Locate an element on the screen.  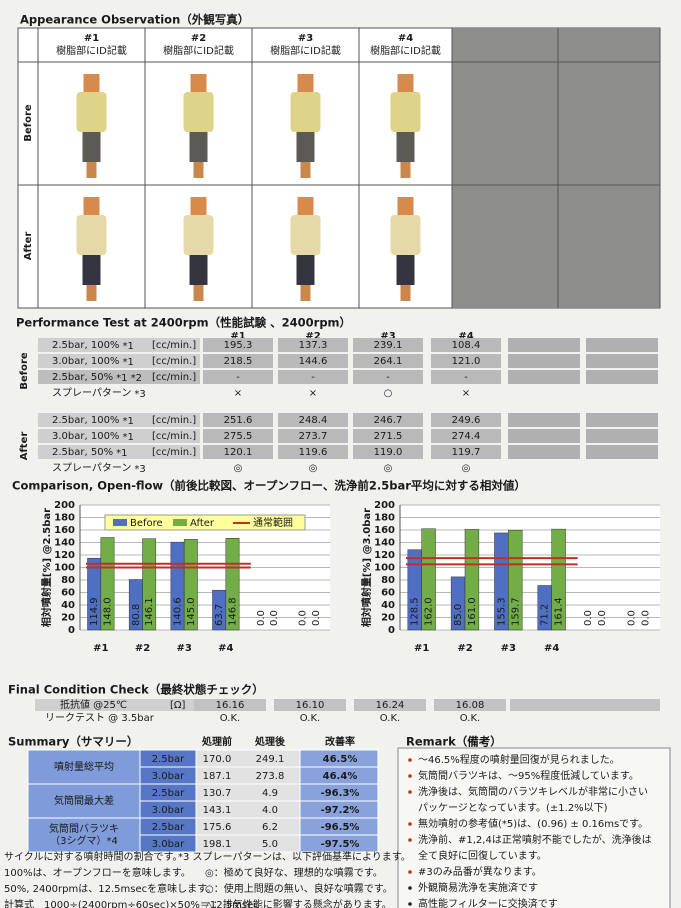
group-label: 気筒間最大差 is located at coordinates (84, 800).